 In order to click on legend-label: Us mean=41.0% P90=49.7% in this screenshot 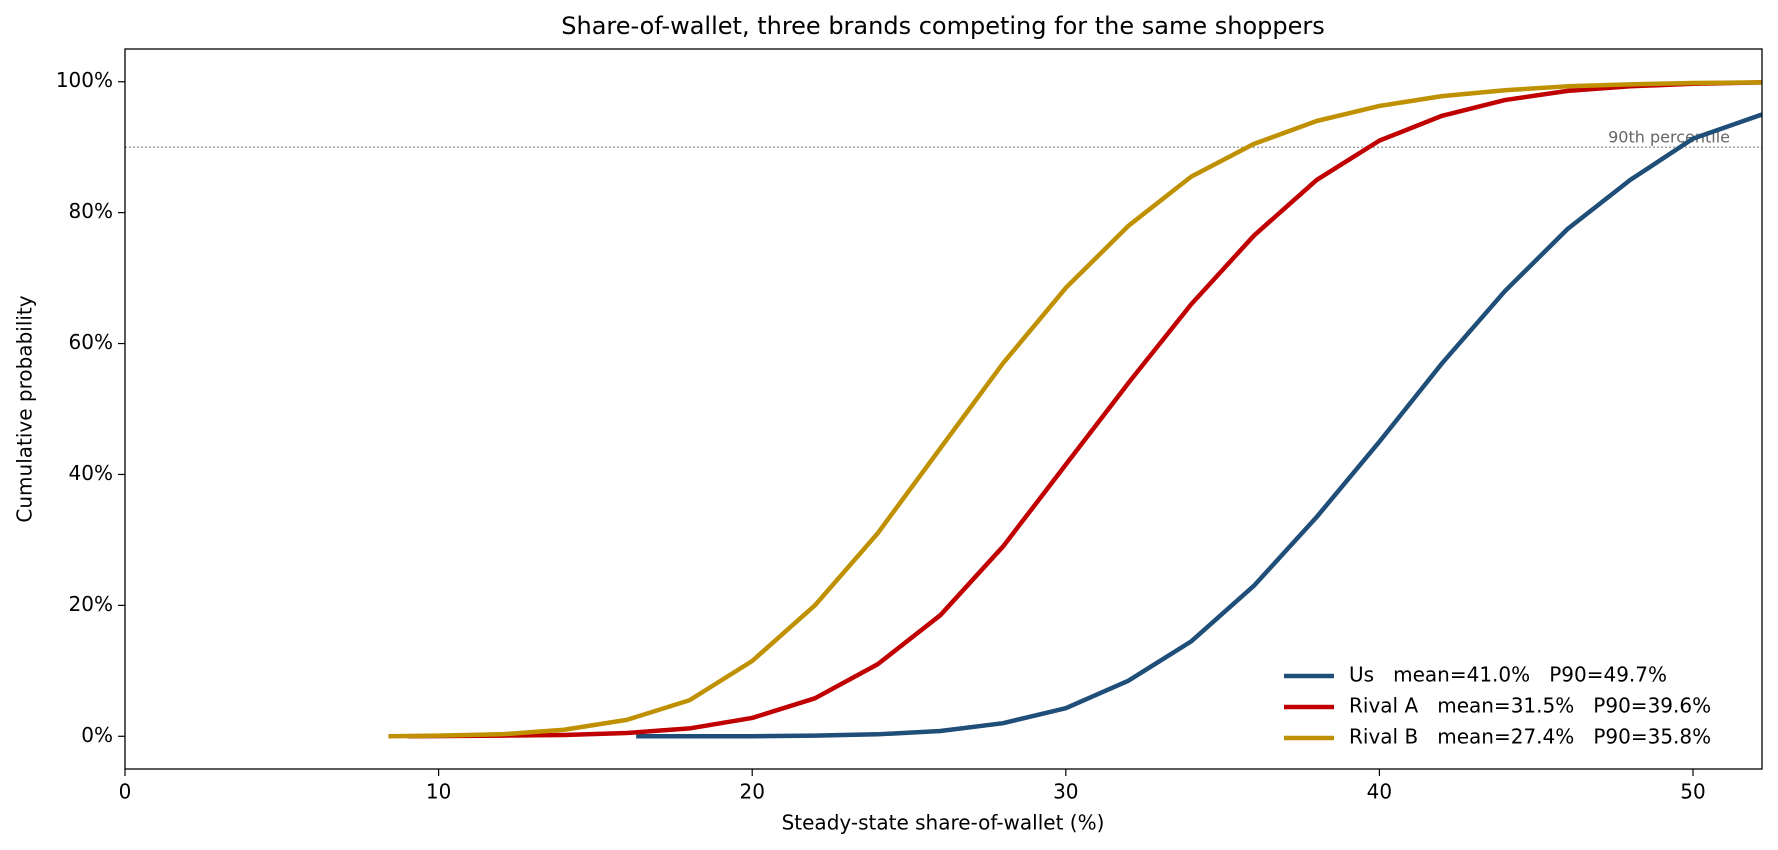, I will do `click(1508, 675)`.